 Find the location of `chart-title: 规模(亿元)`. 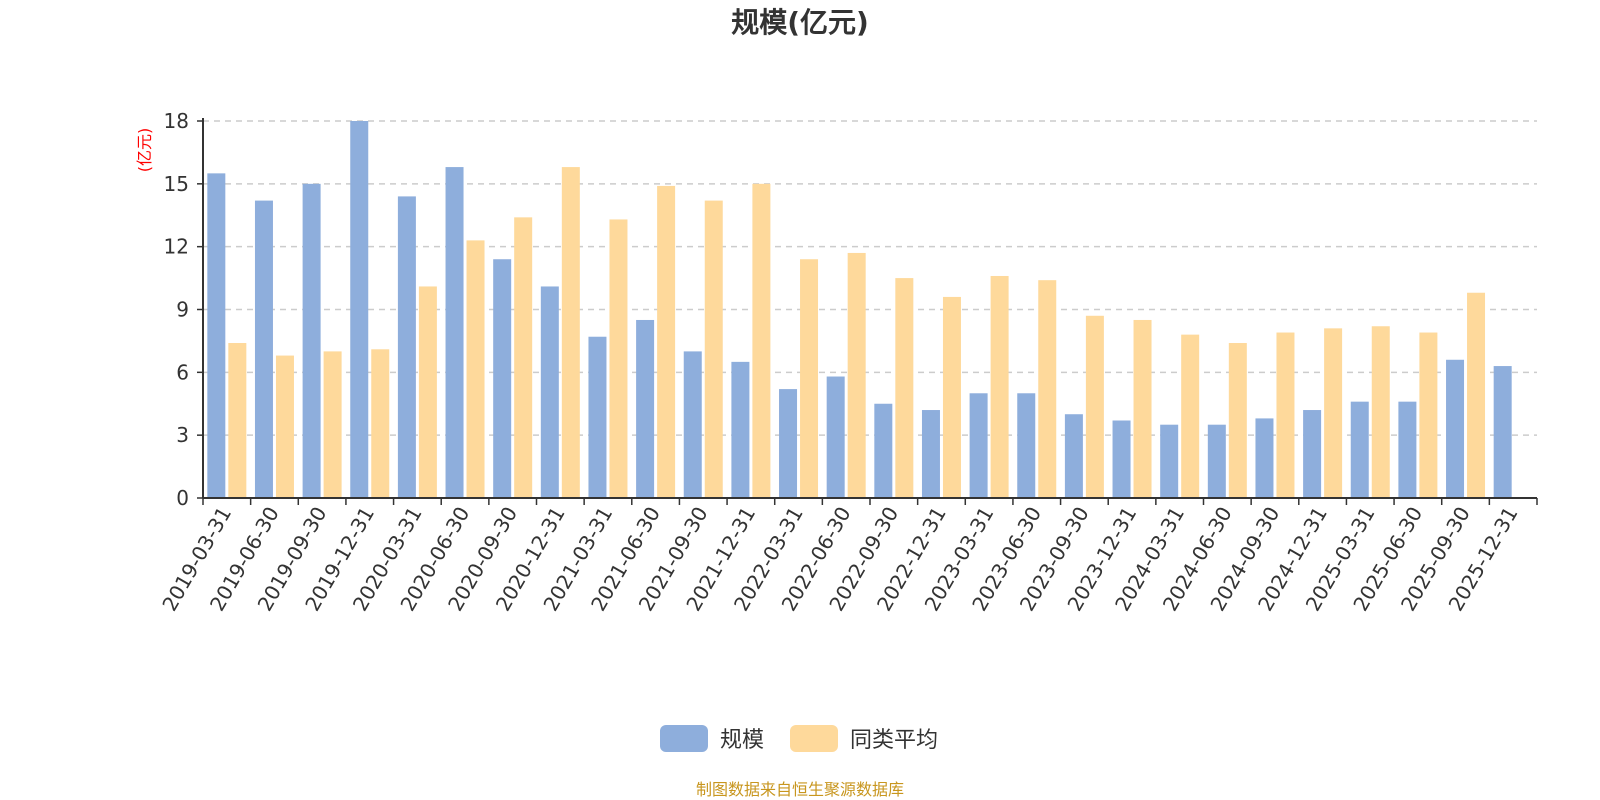

chart-title: 规模(亿元) is located at coordinates (800, 22).